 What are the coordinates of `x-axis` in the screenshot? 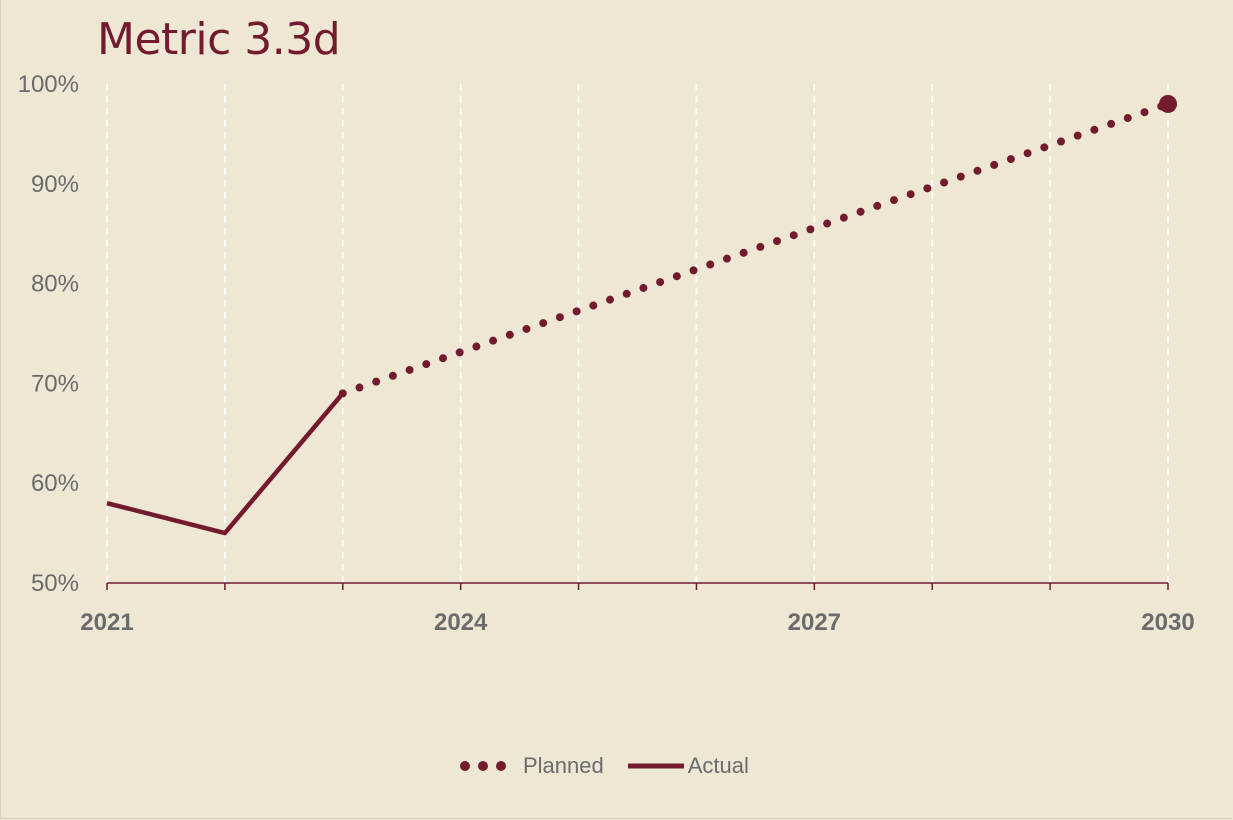 It's located at (637, 586).